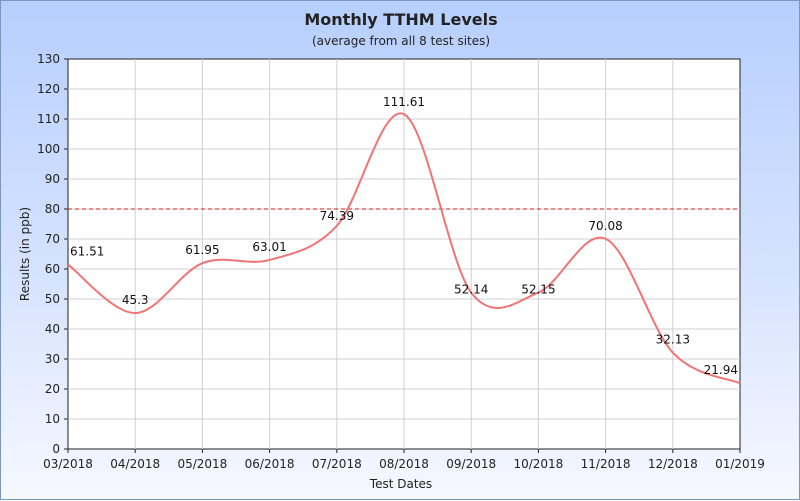  What do you see at coordinates (471, 290) in the screenshot?
I see `data-label: 52.14` at bounding box center [471, 290].